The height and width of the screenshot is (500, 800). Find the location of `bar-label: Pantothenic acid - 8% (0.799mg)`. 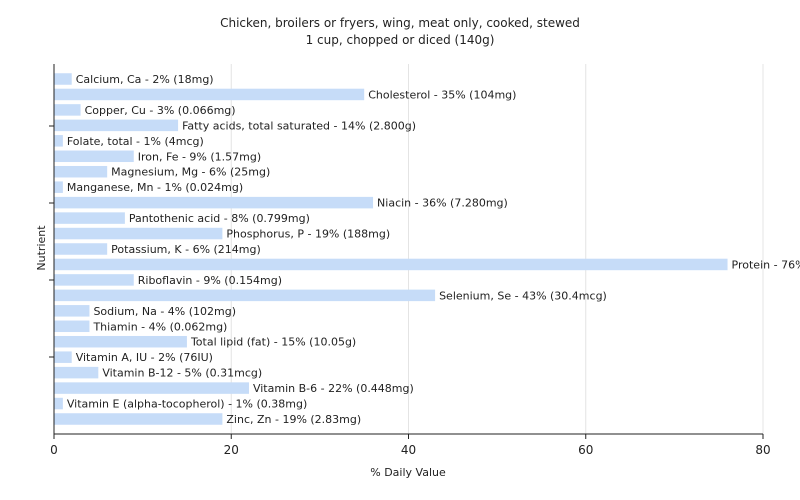

bar-label: Pantothenic acid - 8% (0.799mg) is located at coordinates (219, 218).